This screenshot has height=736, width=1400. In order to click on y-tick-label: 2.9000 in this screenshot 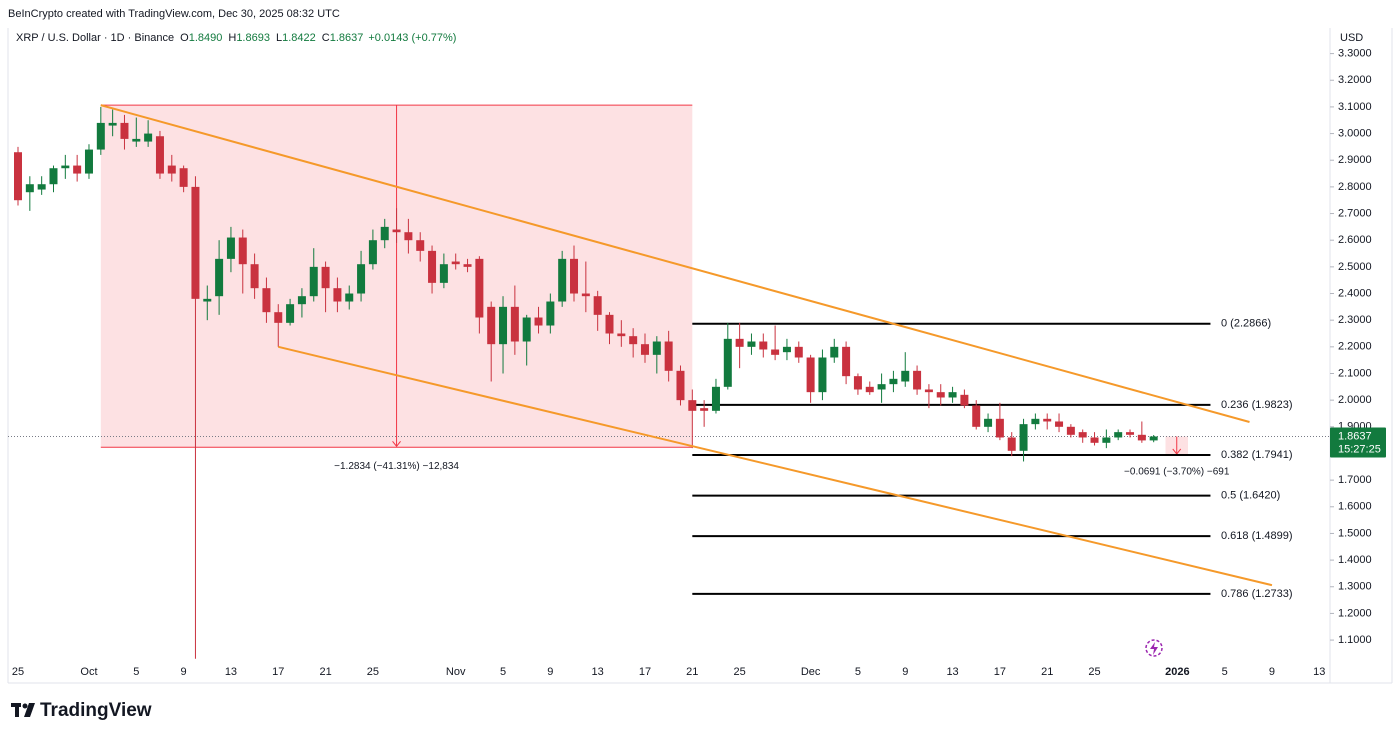, I will do `click(1355, 160)`.